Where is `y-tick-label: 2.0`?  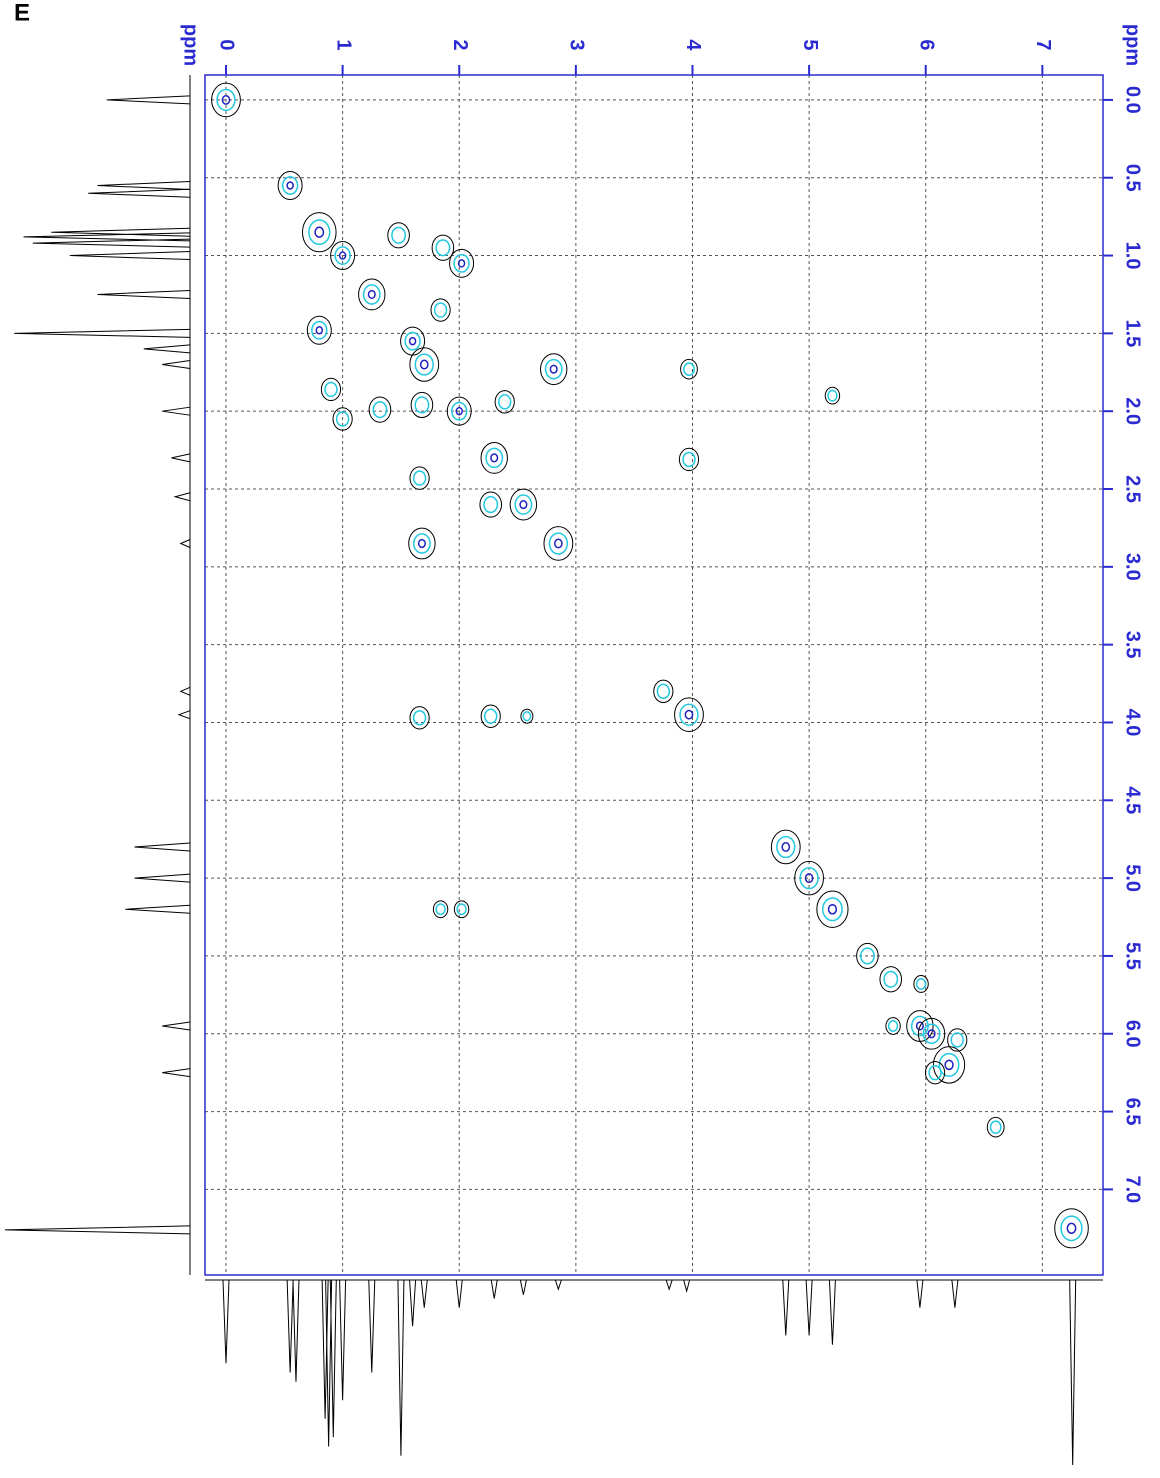 y-tick-label: 2.0 is located at coordinates (1133, 411).